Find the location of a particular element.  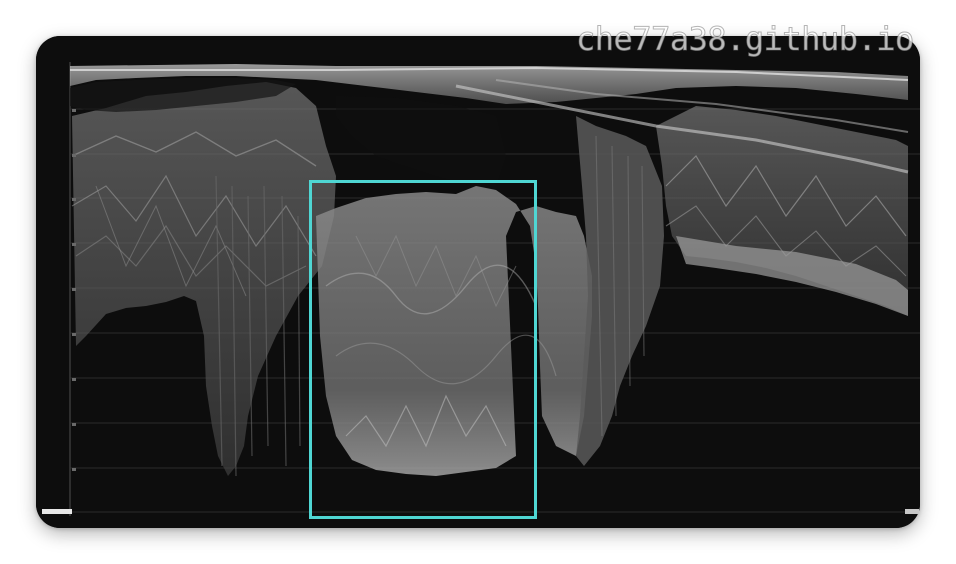

baseline-marker-right is located at coordinates (912, 511).